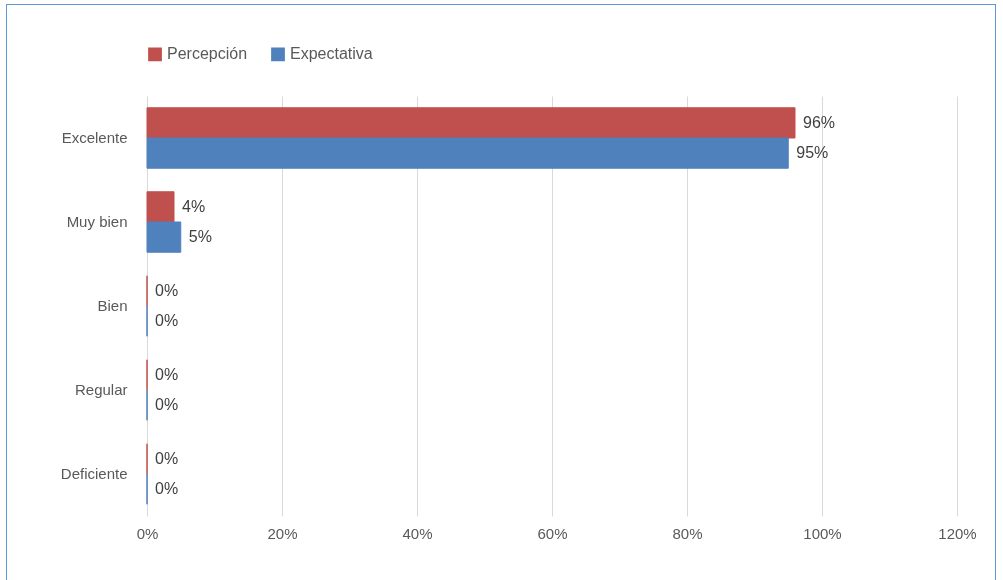 The image size is (1003, 580). Describe the element at coordinates (207, 54) in the screenshot. I see `legend-label: Percepción` at that location.